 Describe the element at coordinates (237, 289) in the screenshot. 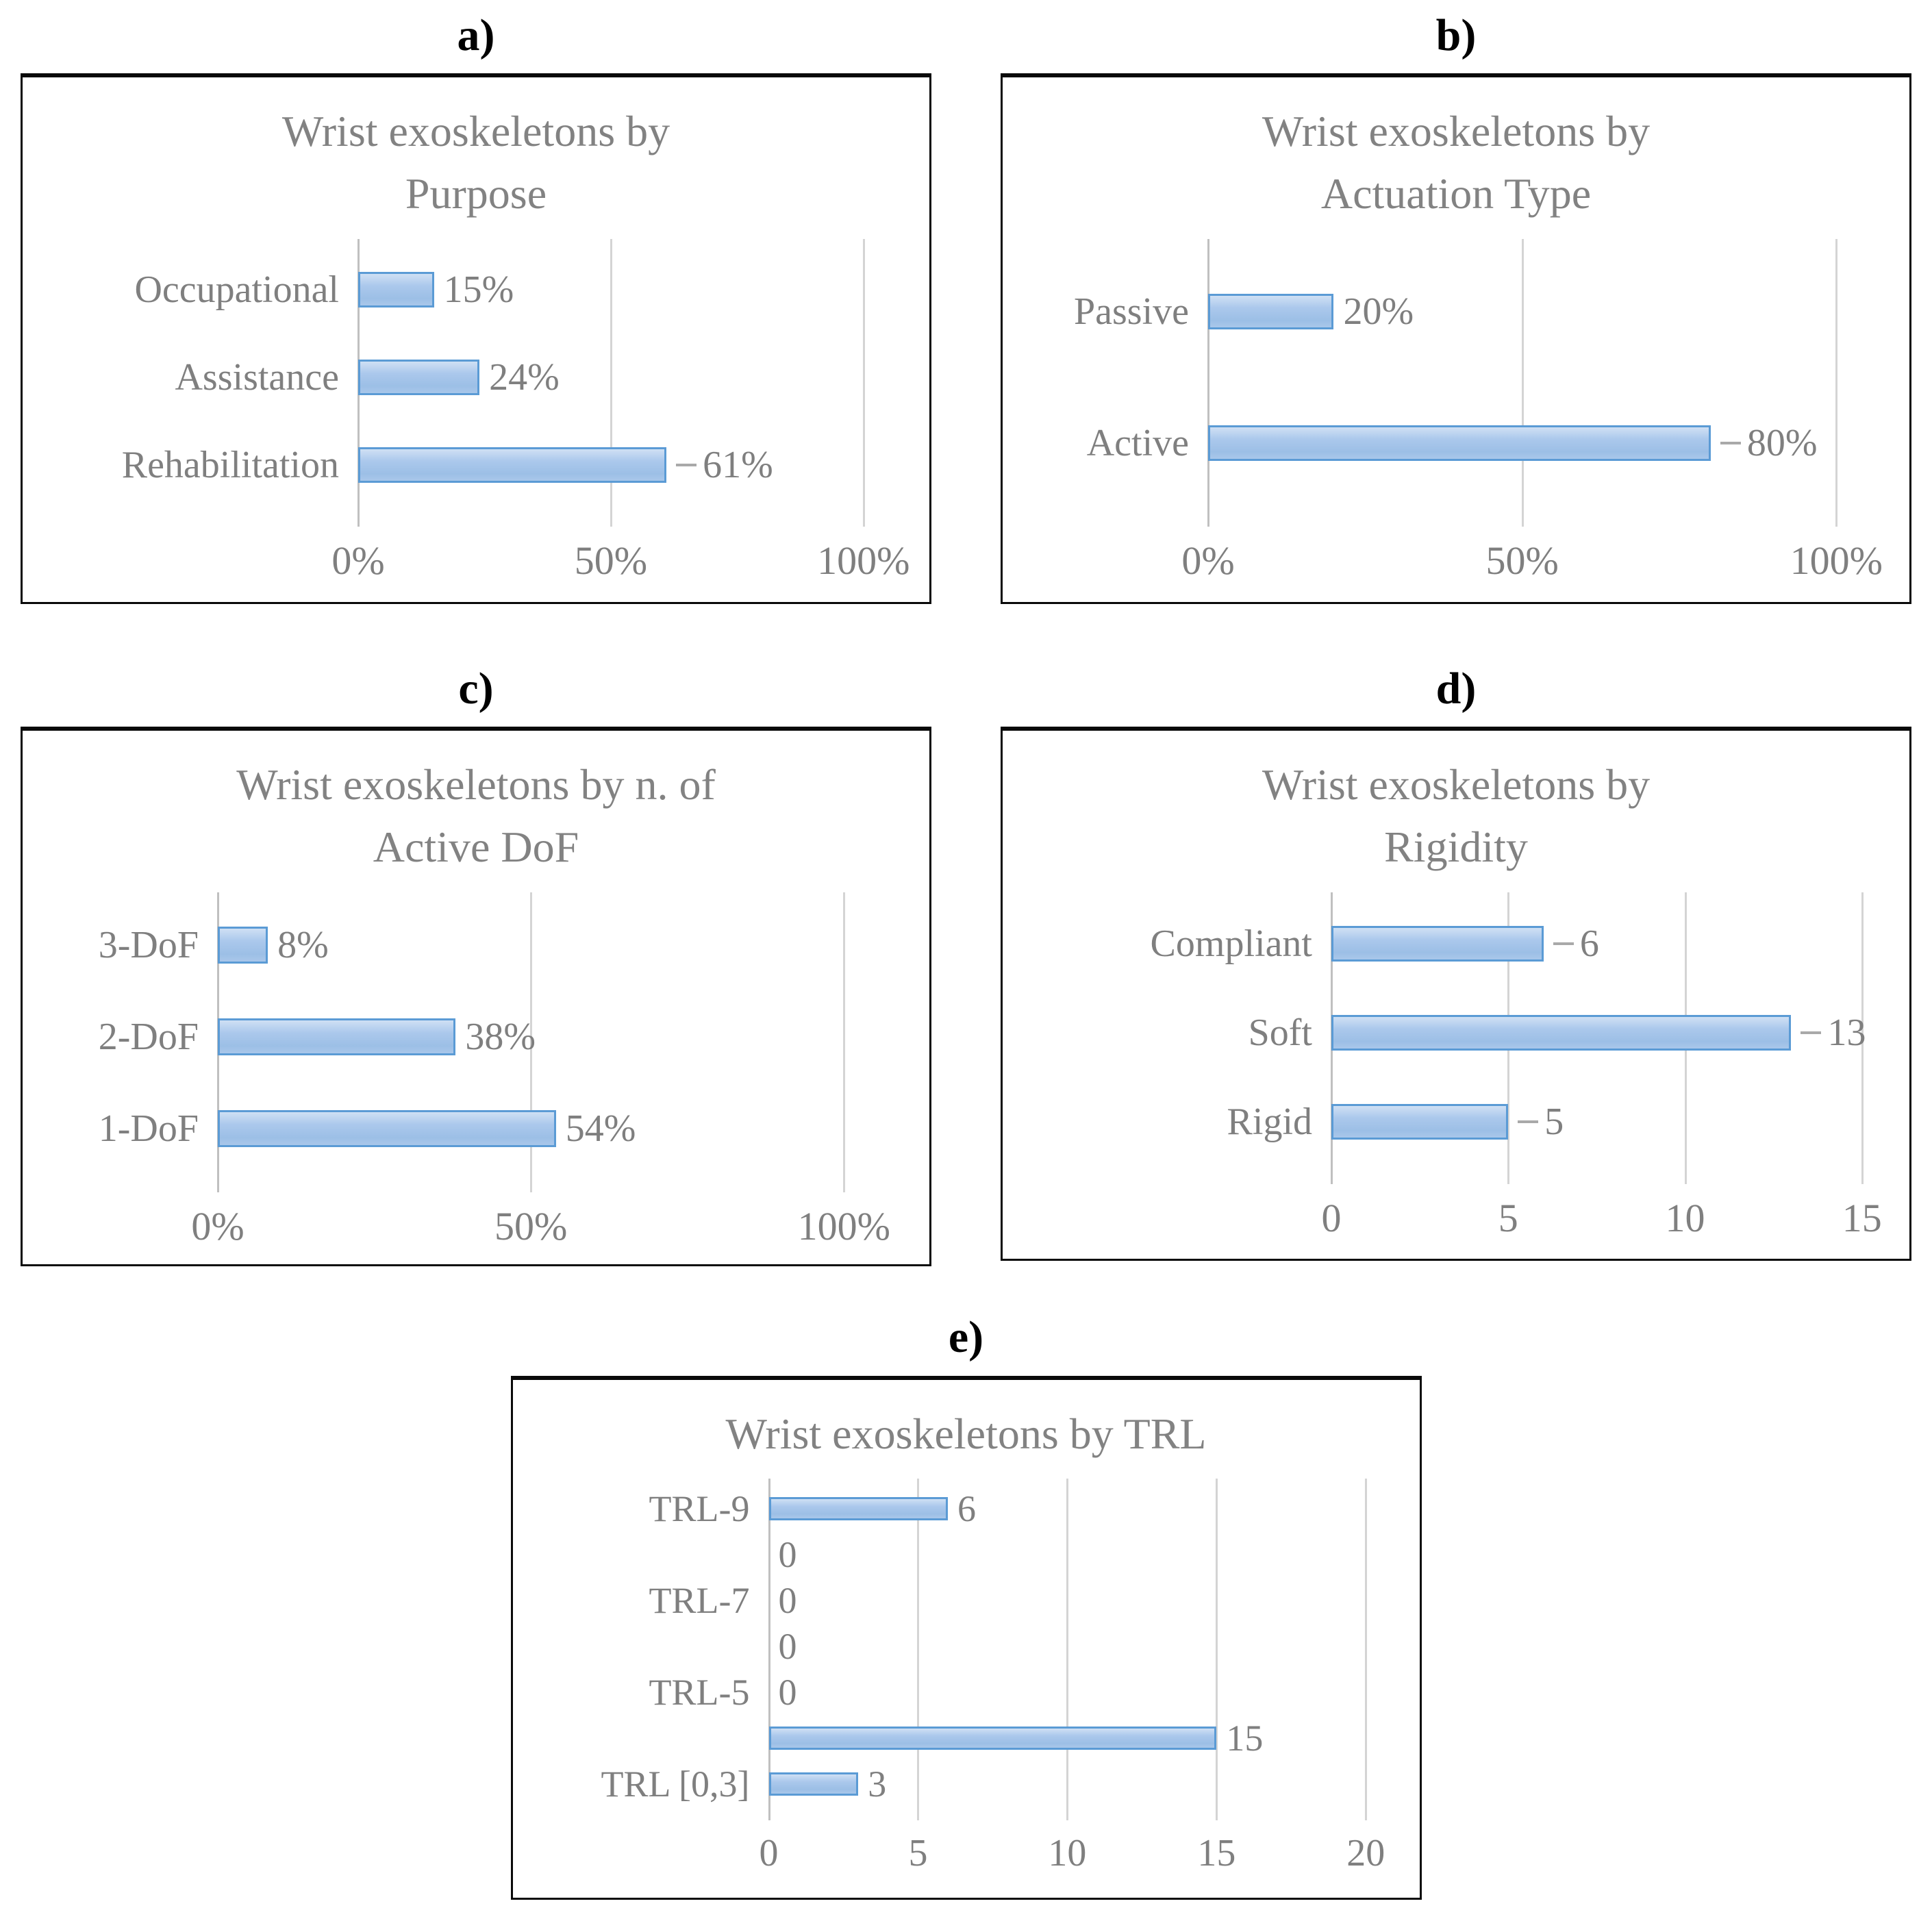

I see `category-label: Occupational` at that location.